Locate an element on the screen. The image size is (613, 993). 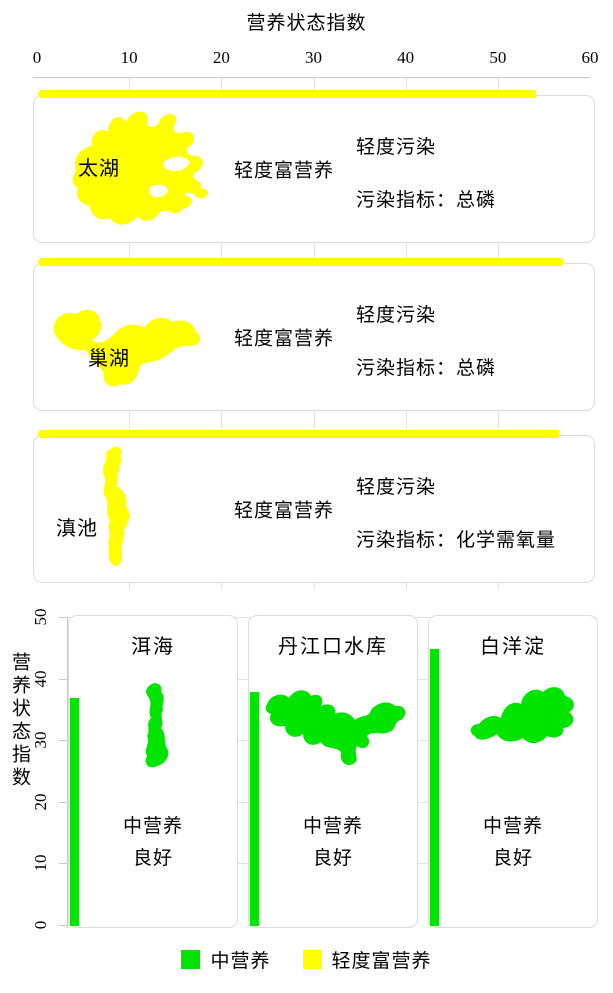
light-eutrophic-swatch-icon is located at coordinates (312, 959).